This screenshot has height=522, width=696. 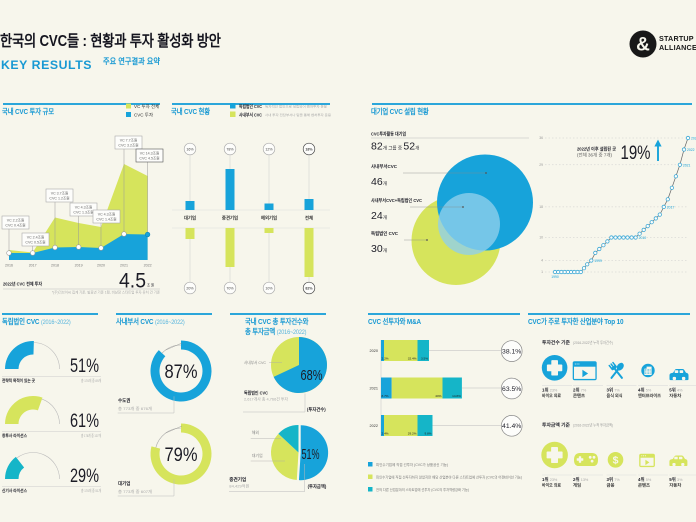 What do you see at coordinates (298, 114) in the screenshot?
I see `svg-text: 사내 투자 전담부서나 팀을 통해 벤처투자 운용` at bounding box center [298, 114].